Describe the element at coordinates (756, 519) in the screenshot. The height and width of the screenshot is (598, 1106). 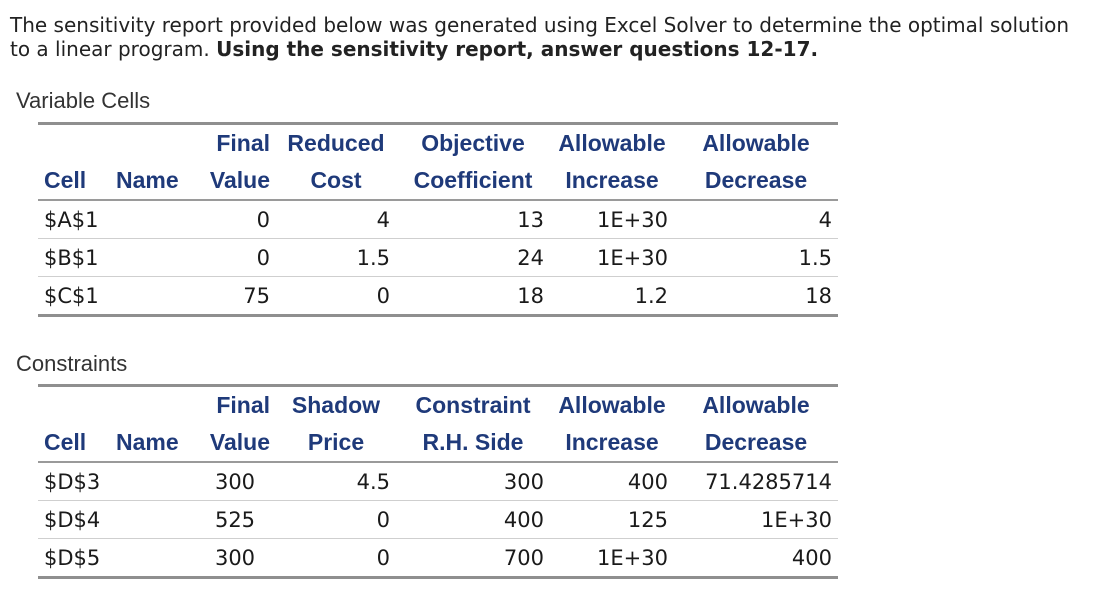
I see `allowable-decrease: 1E+30` at that location.